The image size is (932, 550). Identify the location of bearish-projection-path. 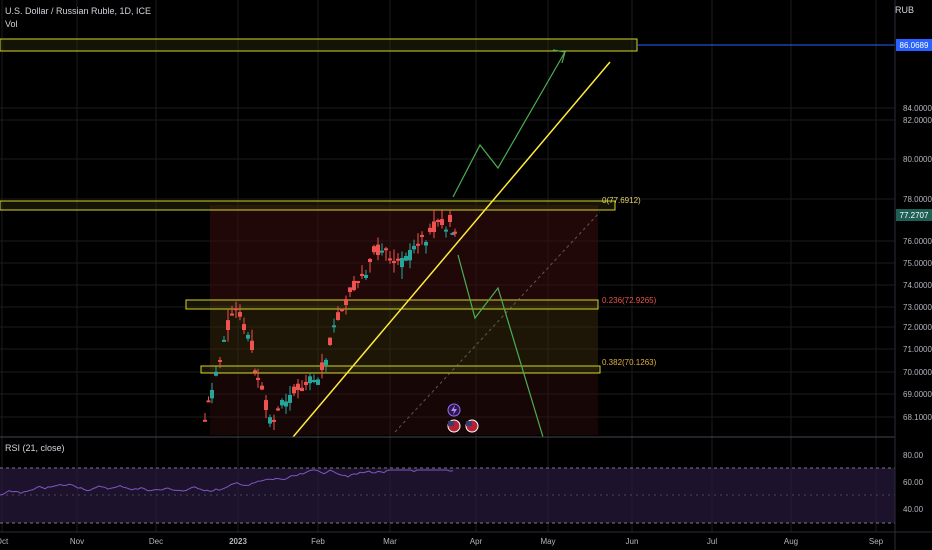
(500, 346).